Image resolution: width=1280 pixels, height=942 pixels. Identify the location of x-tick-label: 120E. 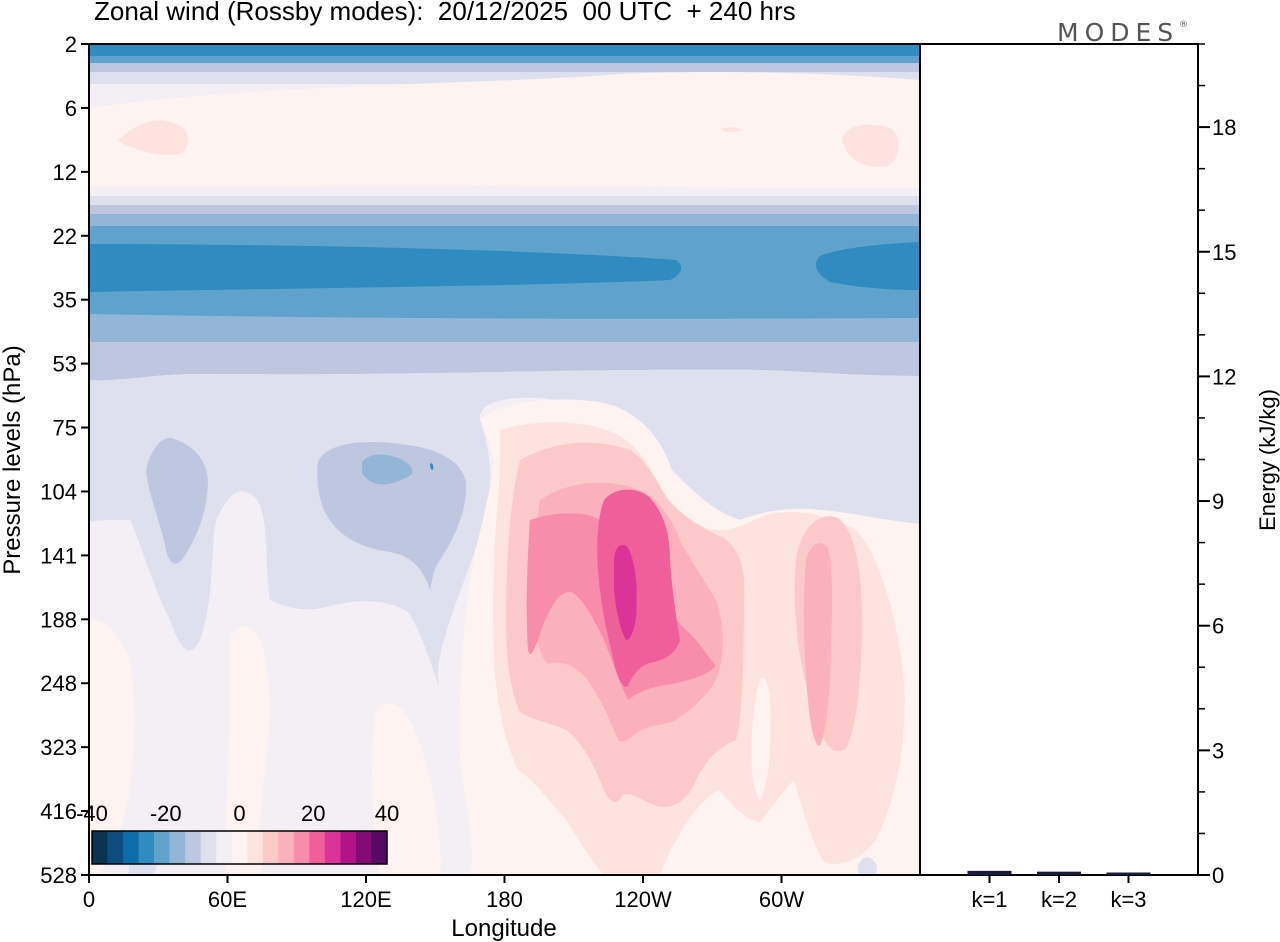
(365, 899).